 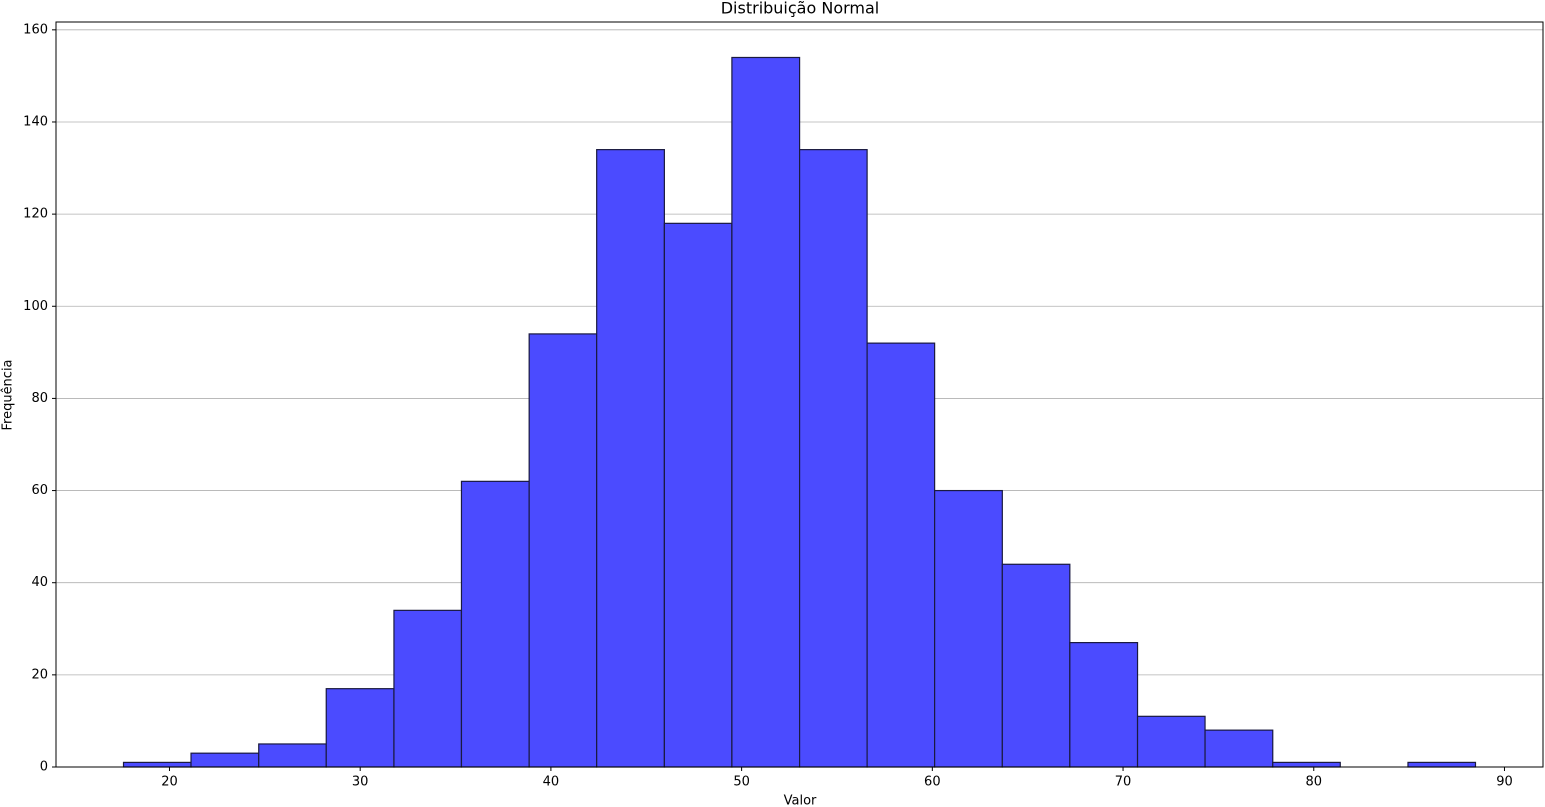 I want to click on y-tick-label: 0, so click(x=44, y=767).